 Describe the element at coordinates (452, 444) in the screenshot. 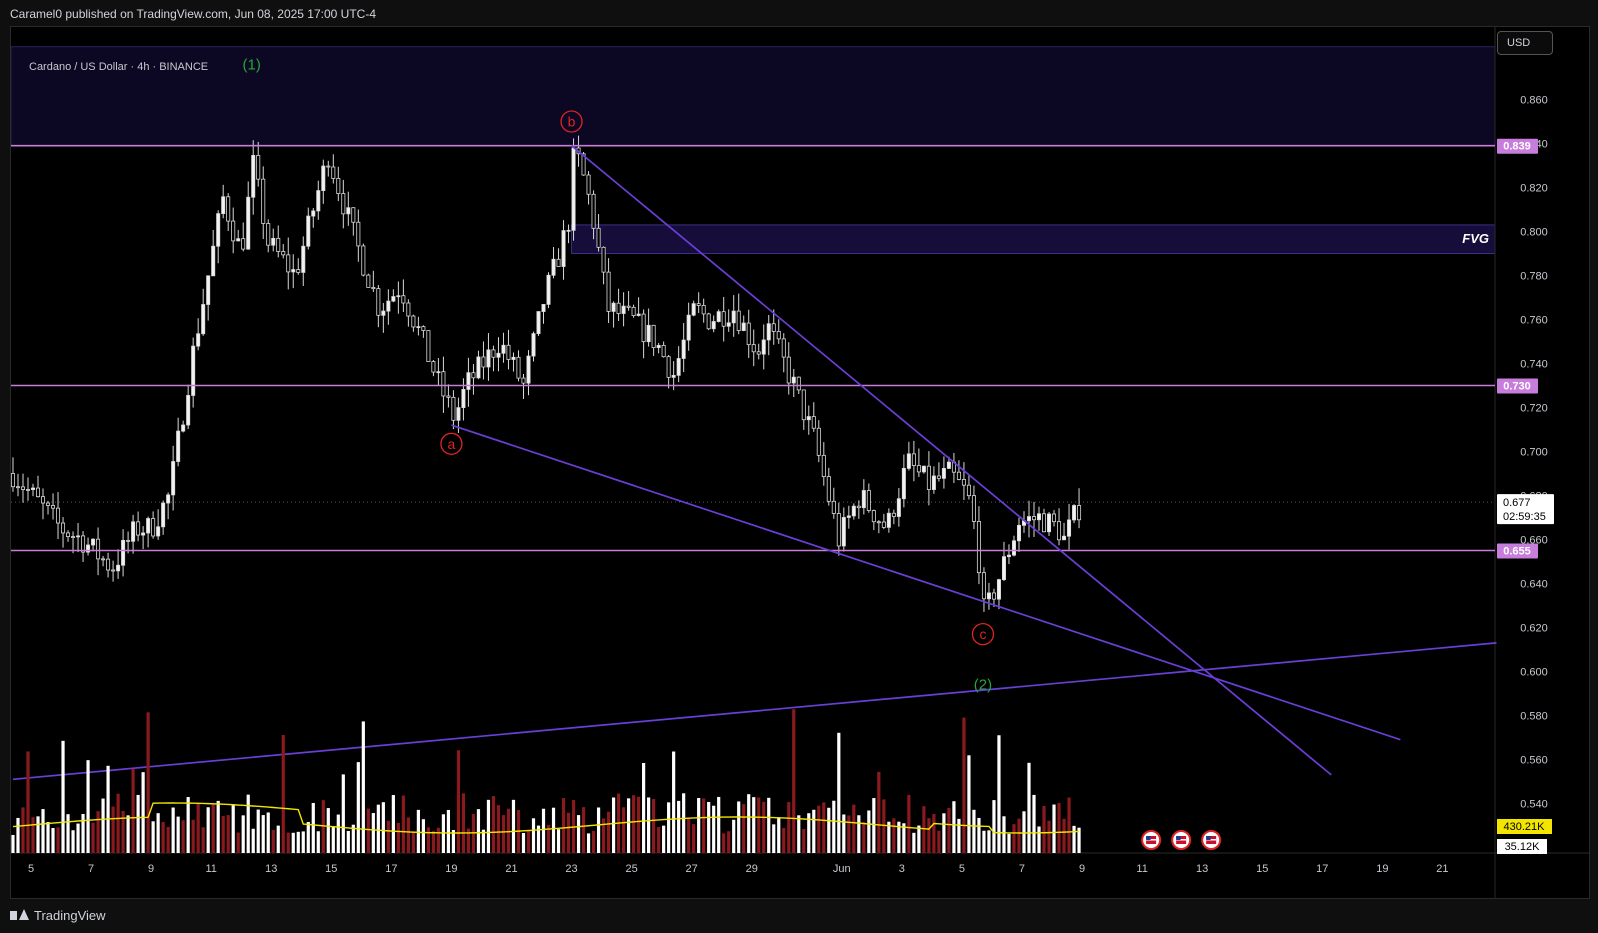

I see `wave-label-2: a` at that location.